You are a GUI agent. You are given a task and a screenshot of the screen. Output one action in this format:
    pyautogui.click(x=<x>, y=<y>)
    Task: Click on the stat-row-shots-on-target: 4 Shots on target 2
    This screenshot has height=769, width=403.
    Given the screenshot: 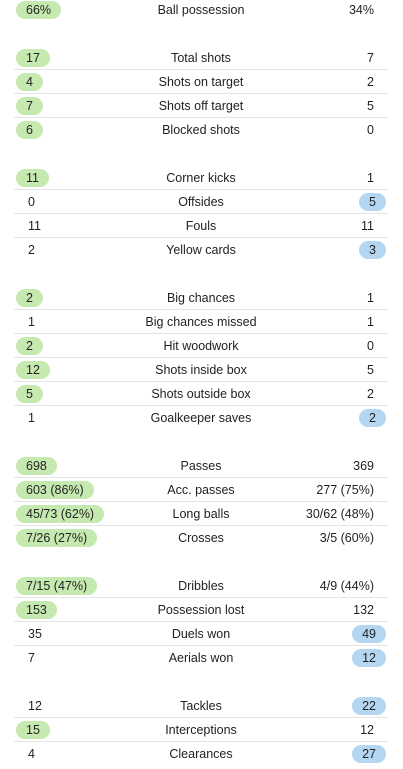 What is the action you would take?
    pyautogui.click(x=201, y=82)
    